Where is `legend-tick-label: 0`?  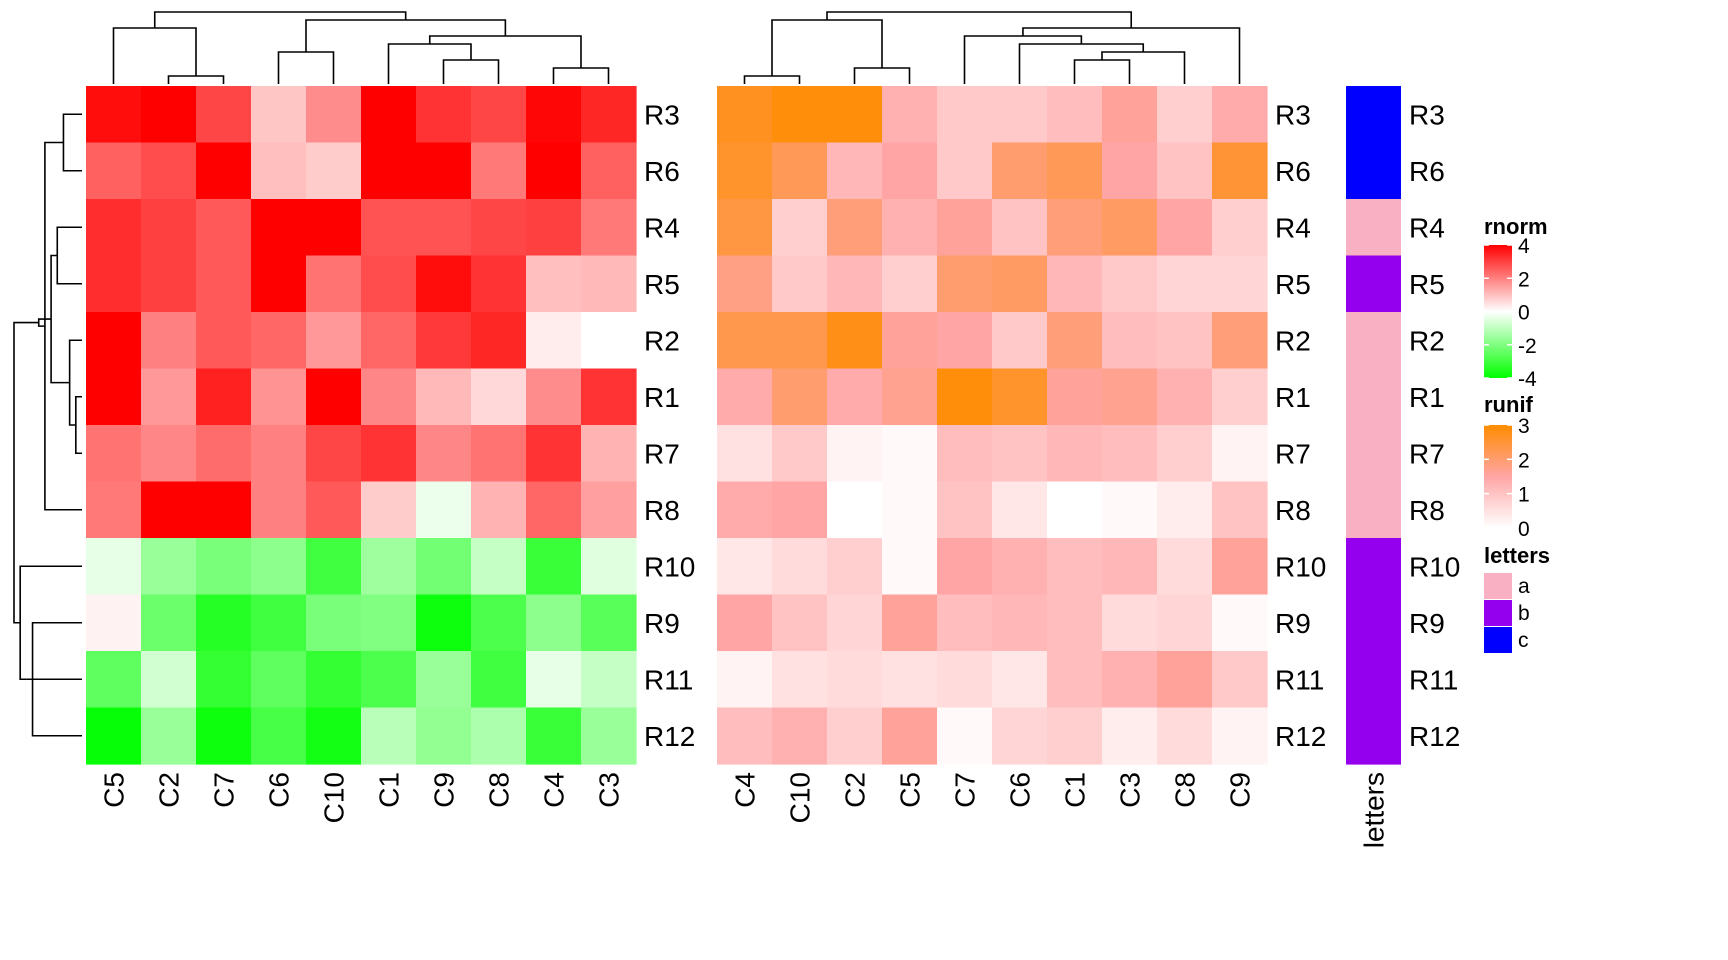 legend-tick-label: 0 is located at coordinates (1524, 313).